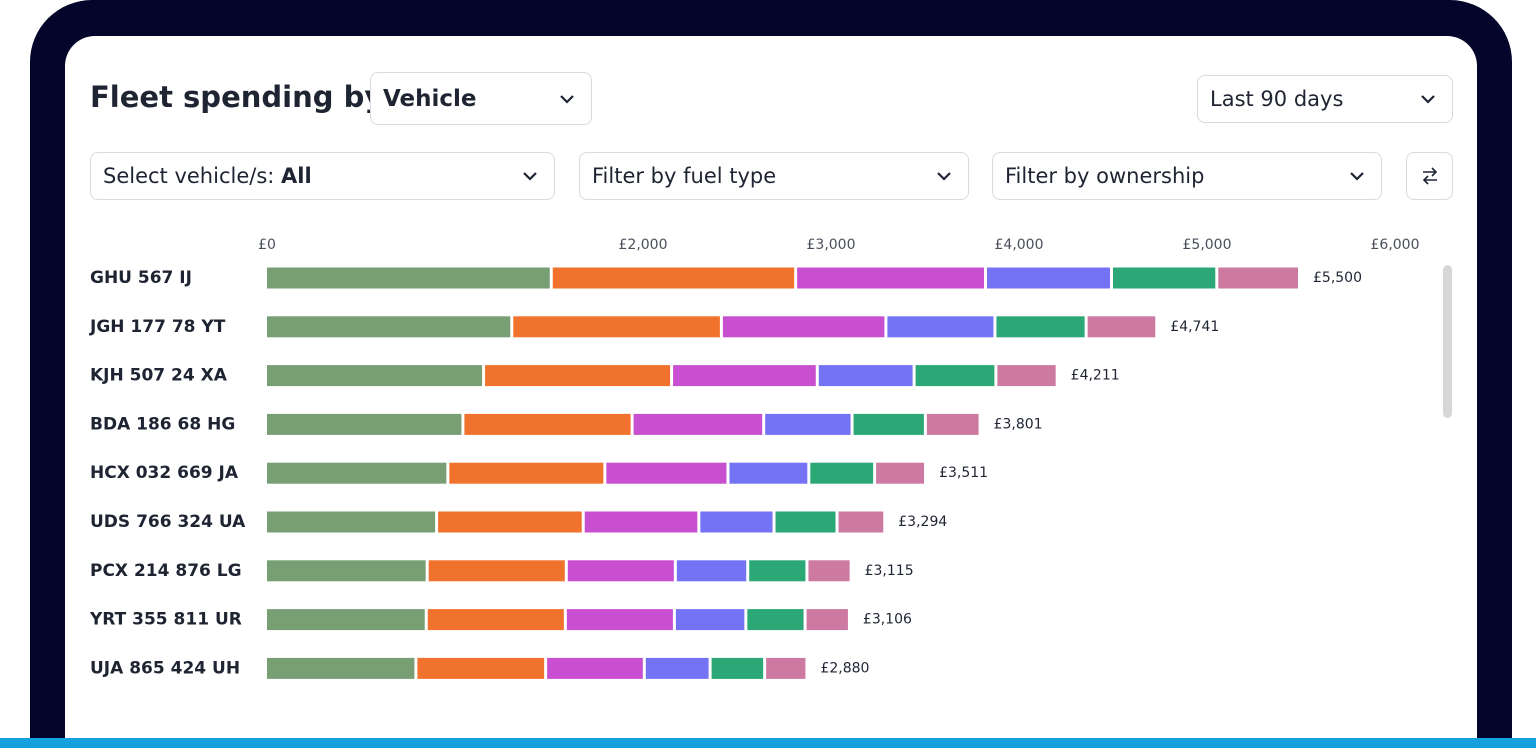 This screenshot has width=1536, height=748. I want to click on x-tick-label: £6,000, so click(1395, 245).